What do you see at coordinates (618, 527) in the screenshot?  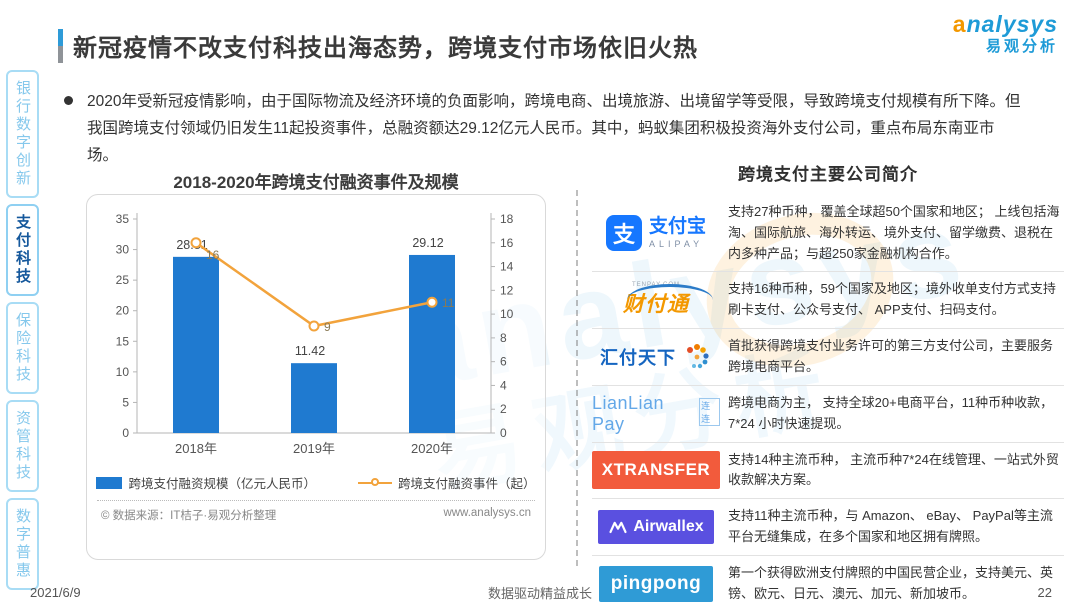 I see `airwallex-wave-icon` at bounding box center [618, 527].